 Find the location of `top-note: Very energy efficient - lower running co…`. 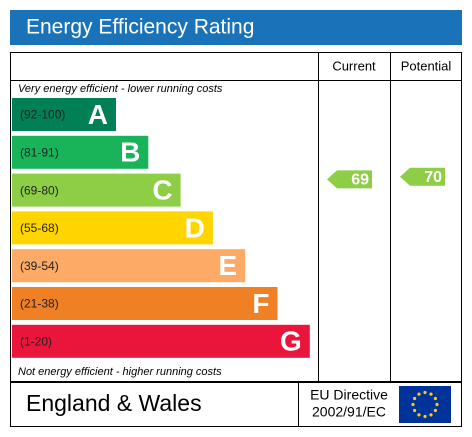

top-note: Very energy efficient - lower running co… is located at coordinates (120, 89).